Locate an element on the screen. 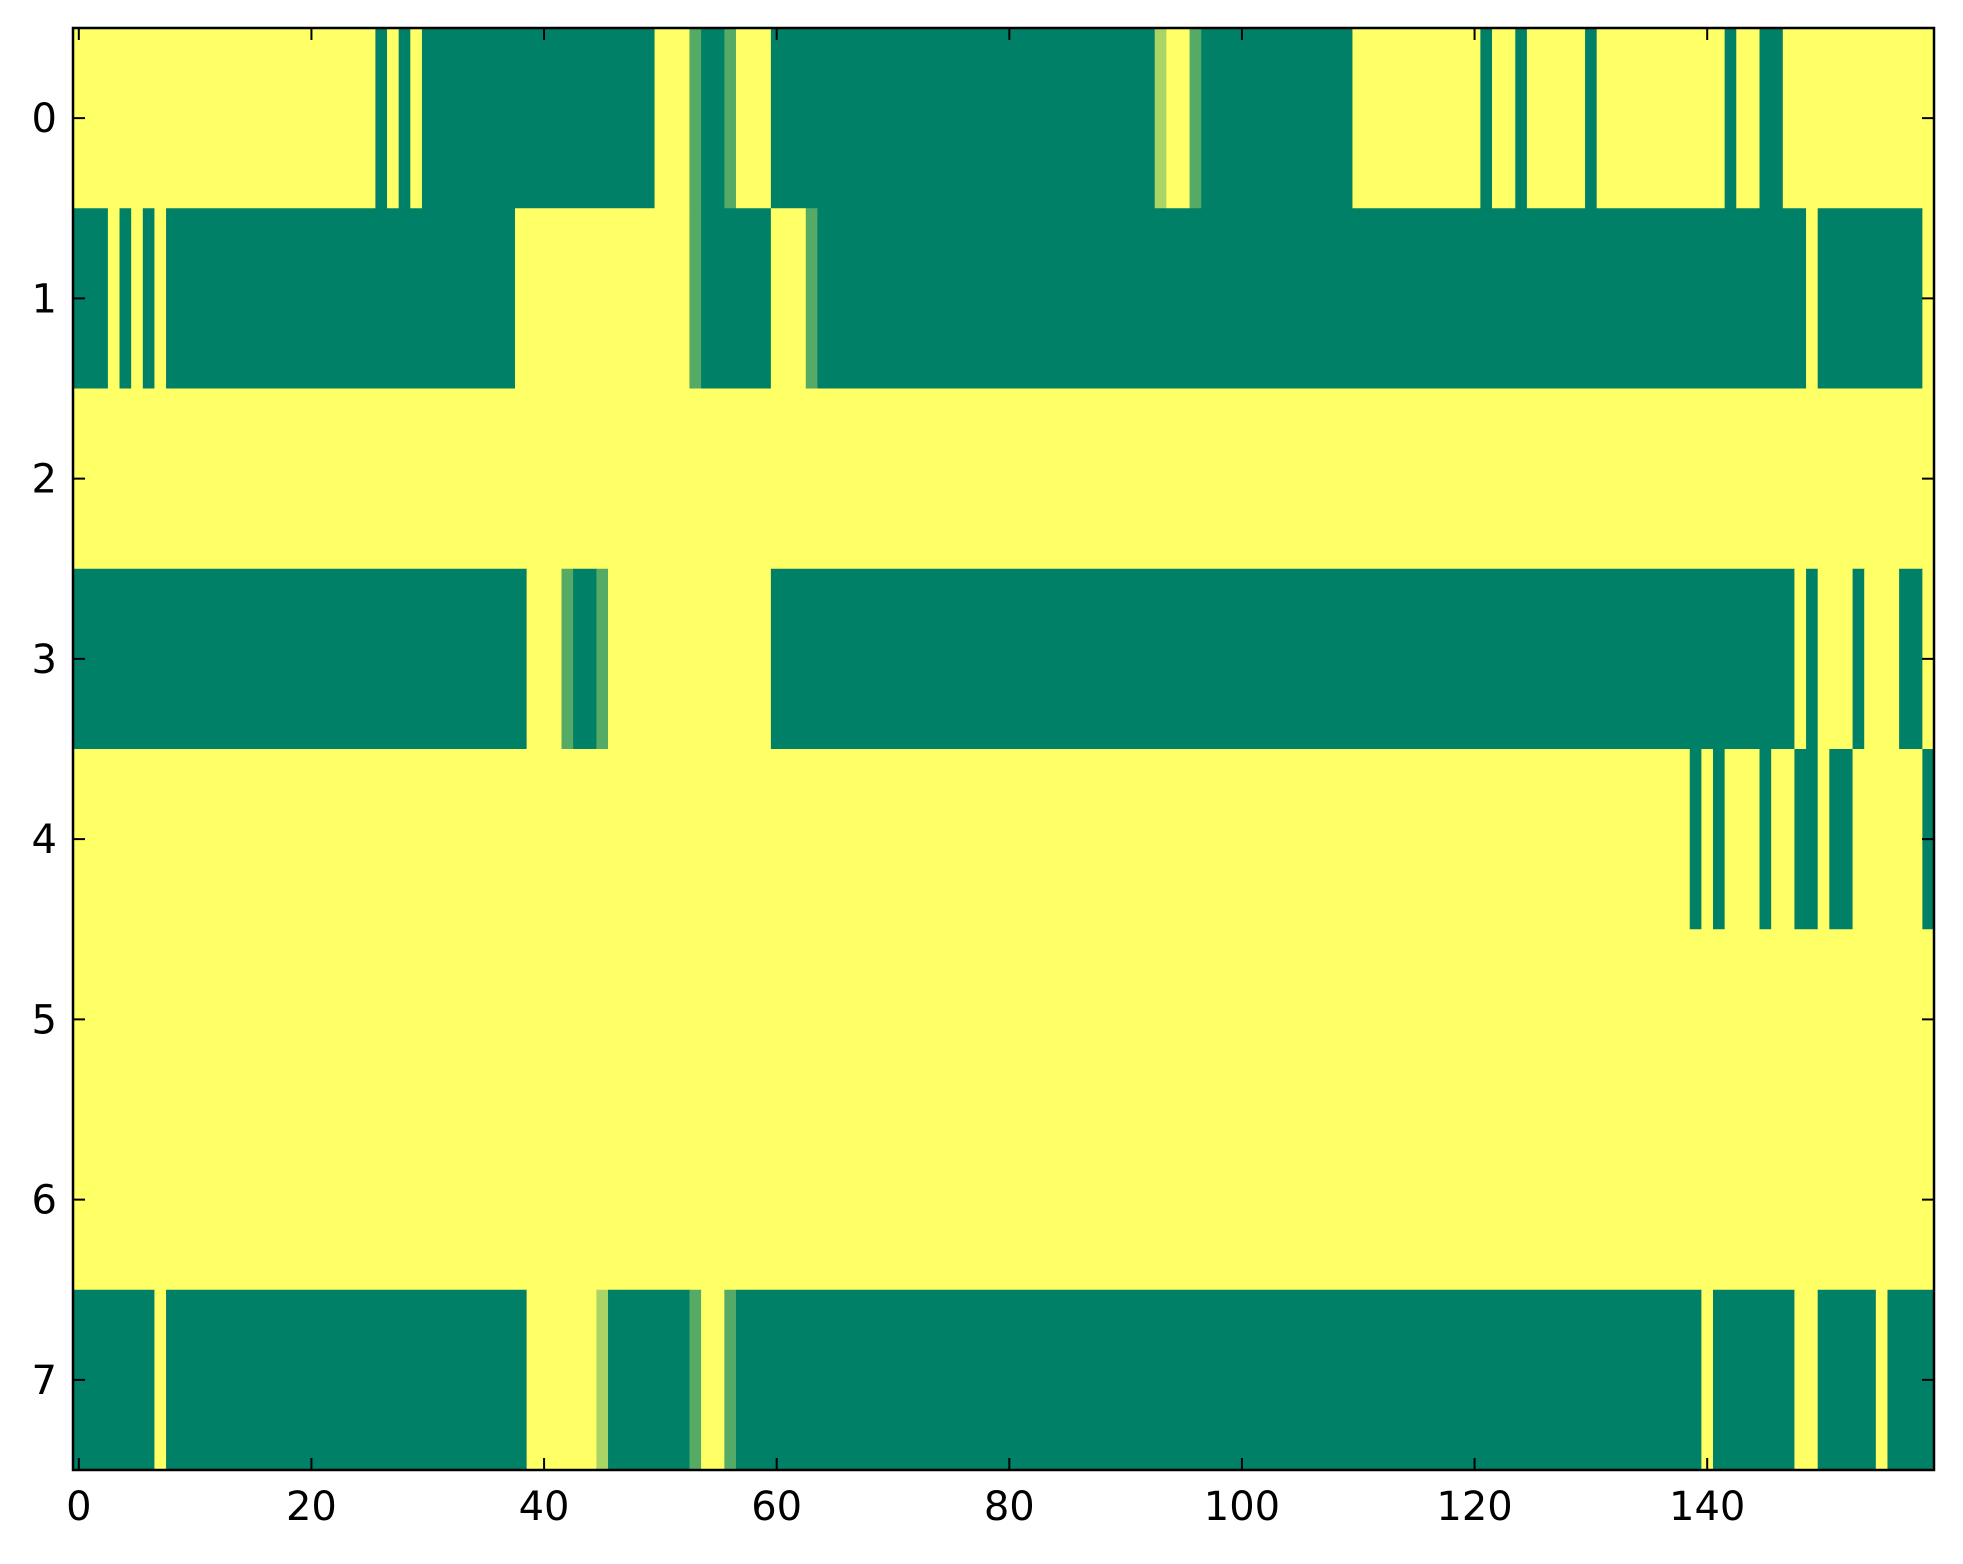 The width and height of the screenshot is (1963, 1564). y-tick-label-6: 6 is located at coordinates (44, 1201).